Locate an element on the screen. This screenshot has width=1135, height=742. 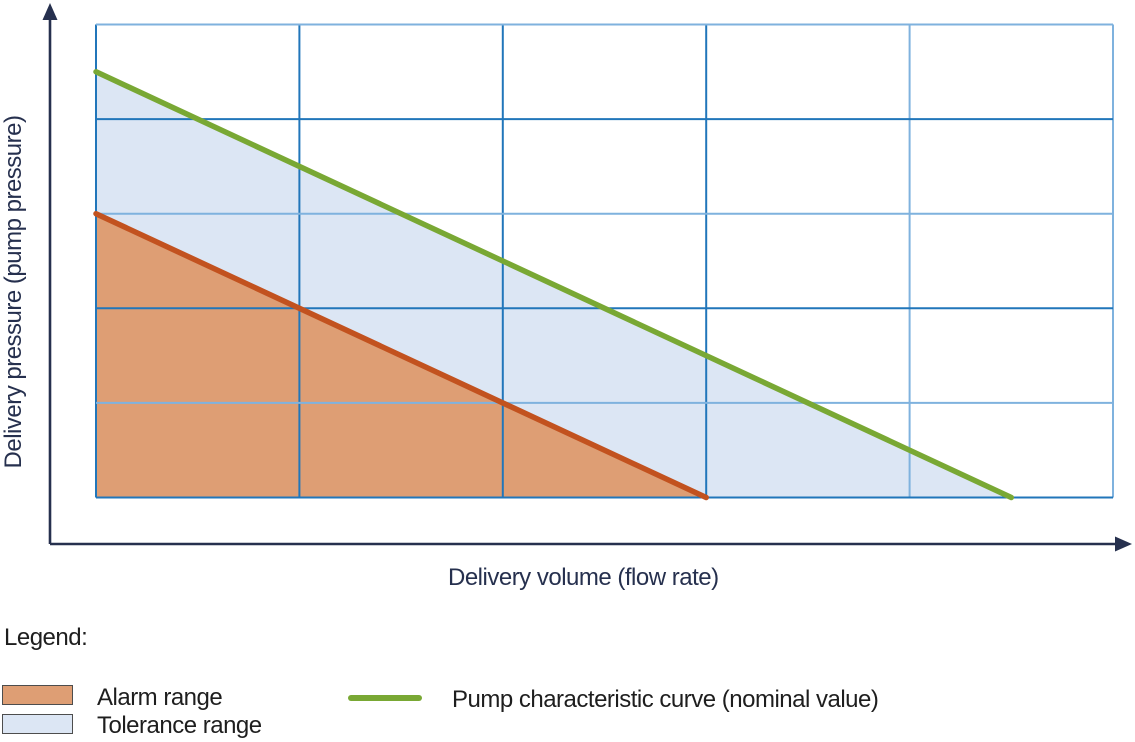
alarm-range-legend-label: Alarm range is located at coordinates (160, 697).